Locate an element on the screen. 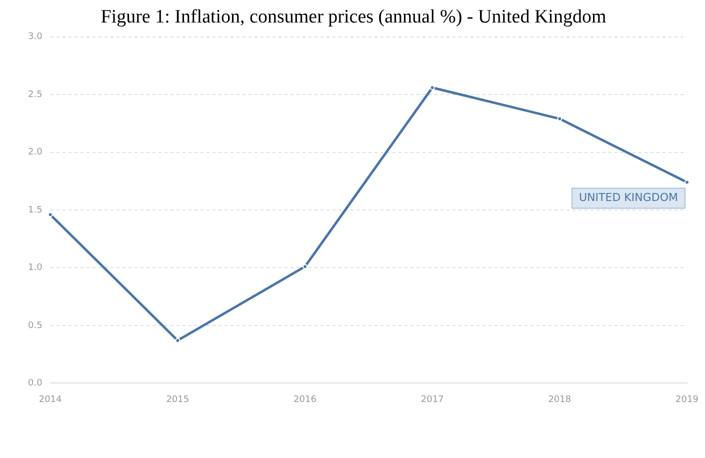  chart-title: Figure 1: Inflation, consumer prices (annual %) - United Kingdom is located at coordinates (353, 17).